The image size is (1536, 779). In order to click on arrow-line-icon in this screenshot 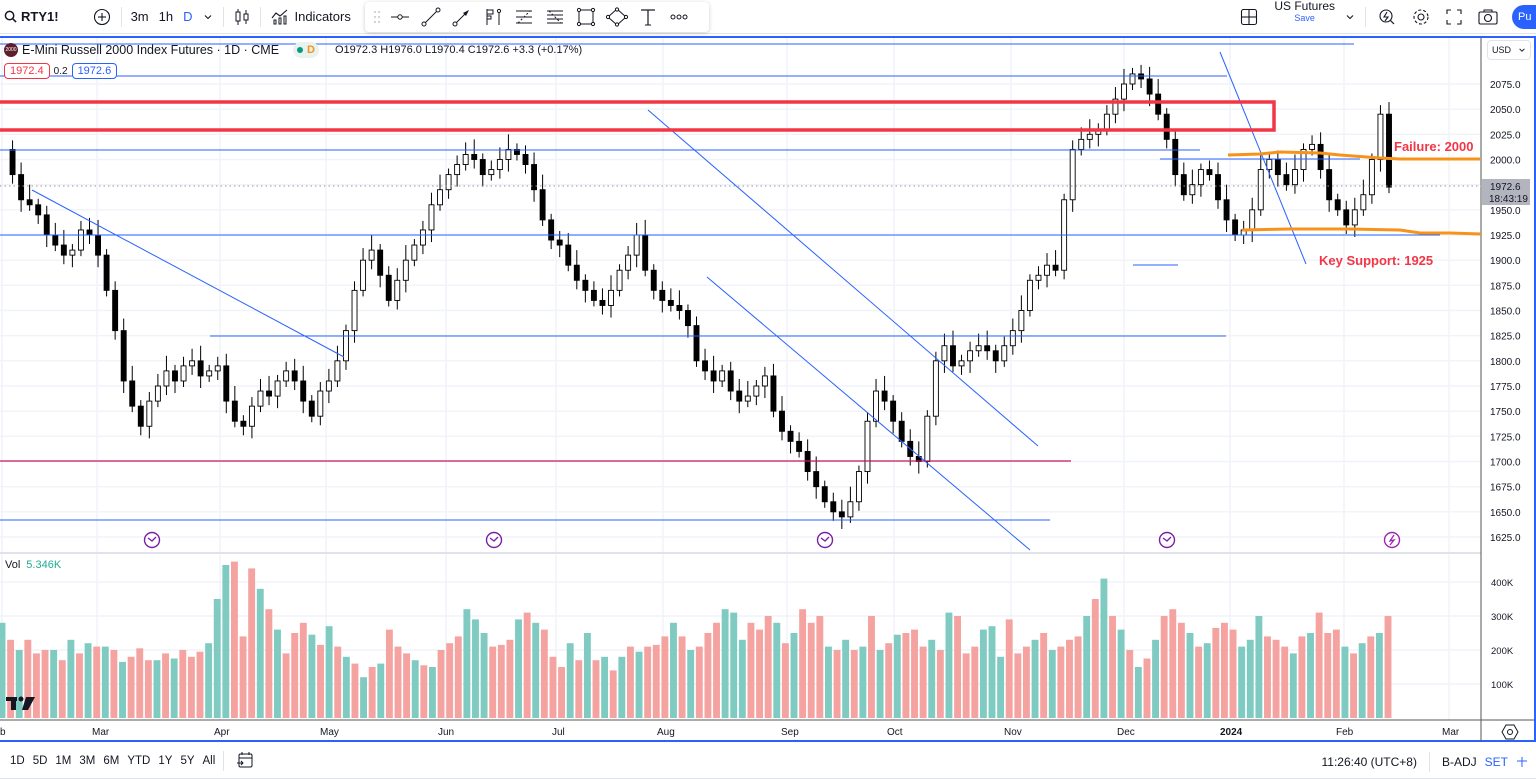, I will do `click(460, 18)`.